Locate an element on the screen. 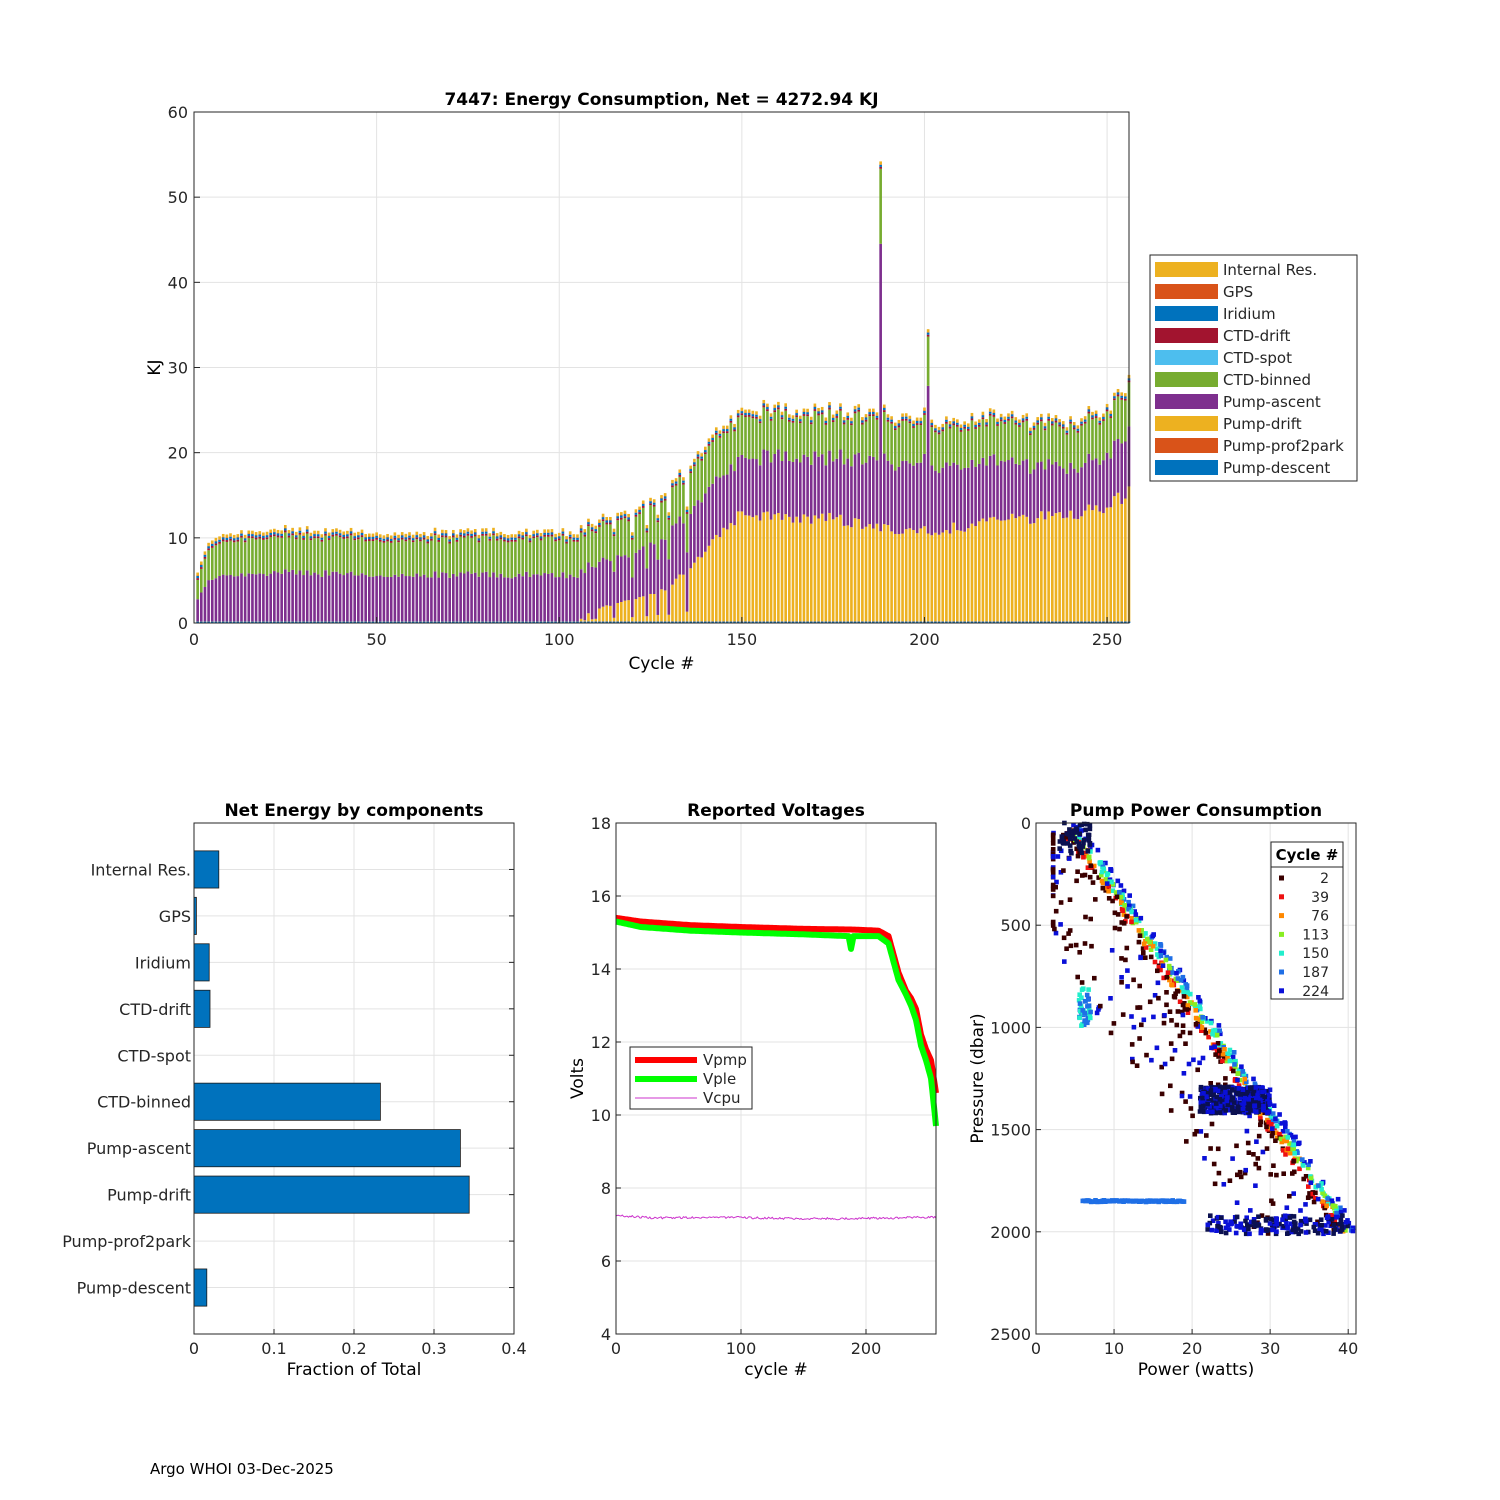 The width and height of the screenshot is (1500, 1500). net-energy-bar is located at coordinates (202, 1008).